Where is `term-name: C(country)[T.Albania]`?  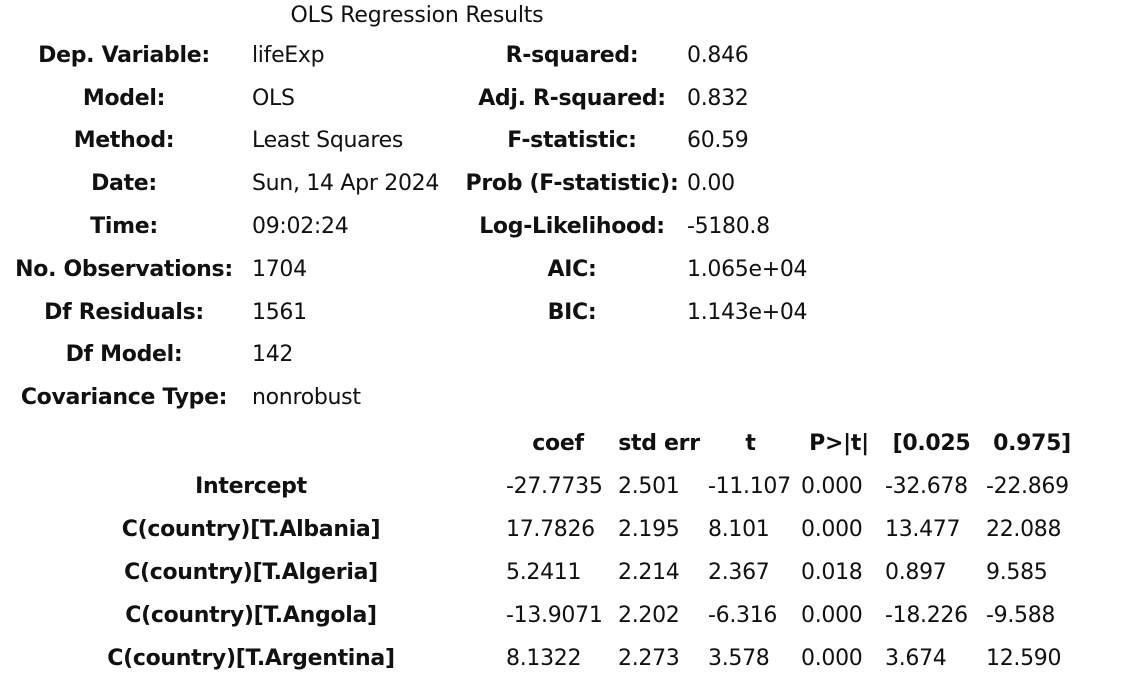
term-name: C(country)[T.Albania] is located at coordinates (251, 529).